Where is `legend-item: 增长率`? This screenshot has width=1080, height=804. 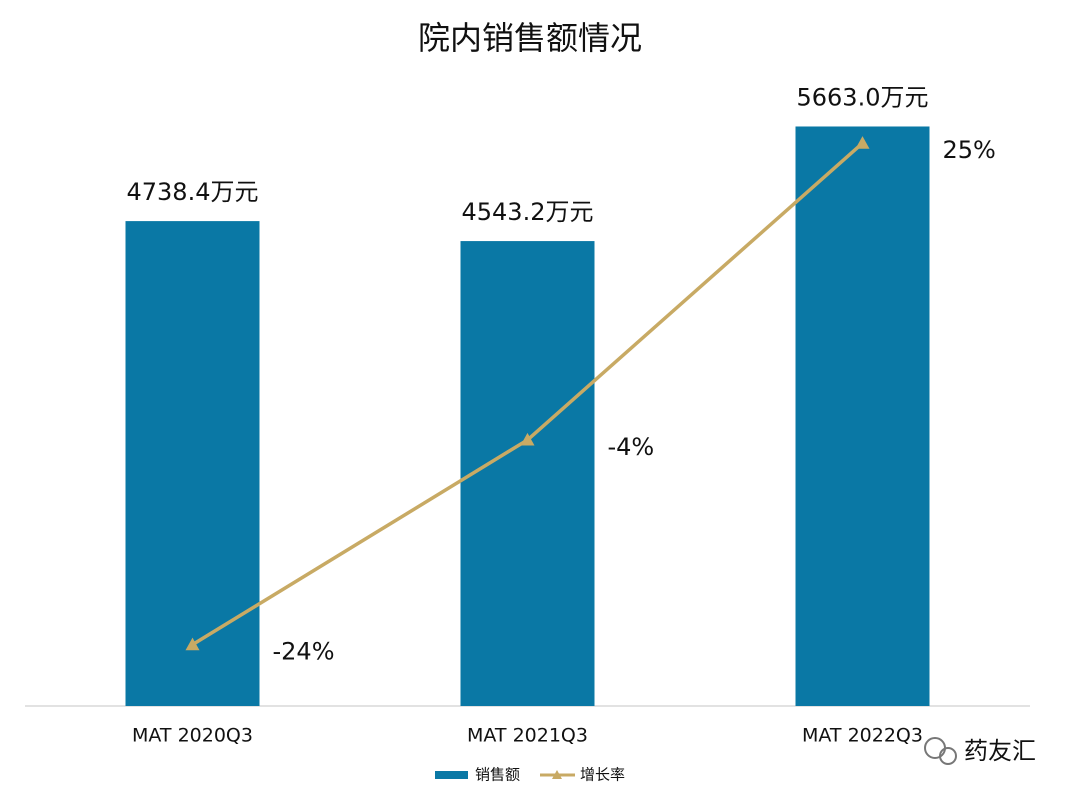
legend-item: 增长率 is located at coordinates (582, 775).